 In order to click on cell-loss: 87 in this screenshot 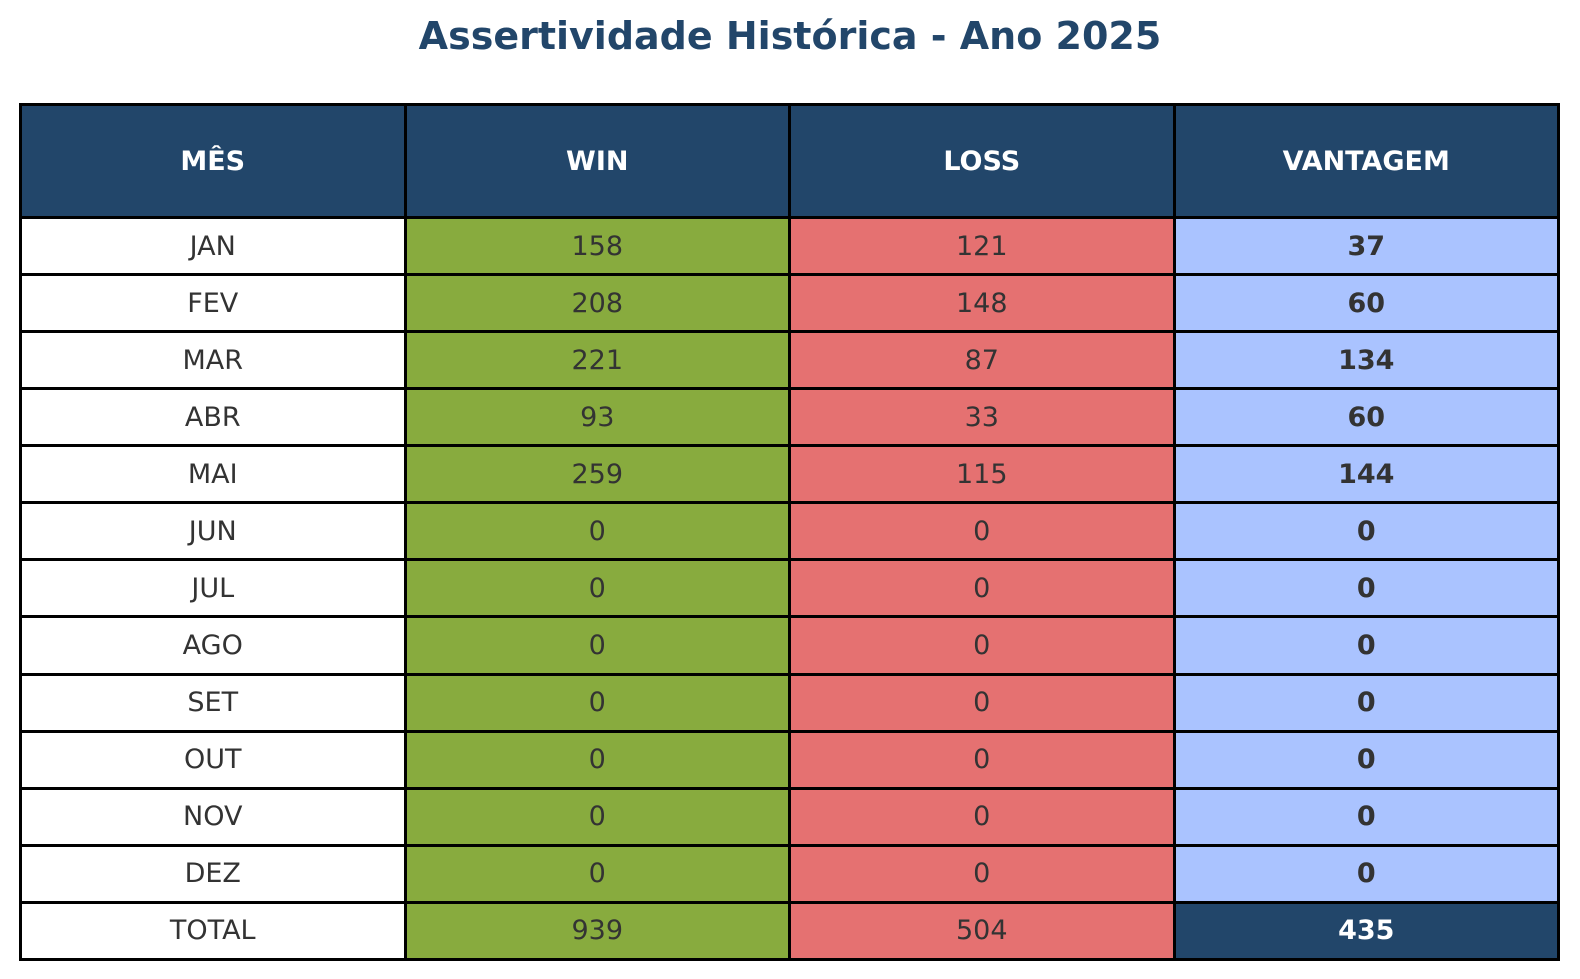, I will do `click(982, 360)`.